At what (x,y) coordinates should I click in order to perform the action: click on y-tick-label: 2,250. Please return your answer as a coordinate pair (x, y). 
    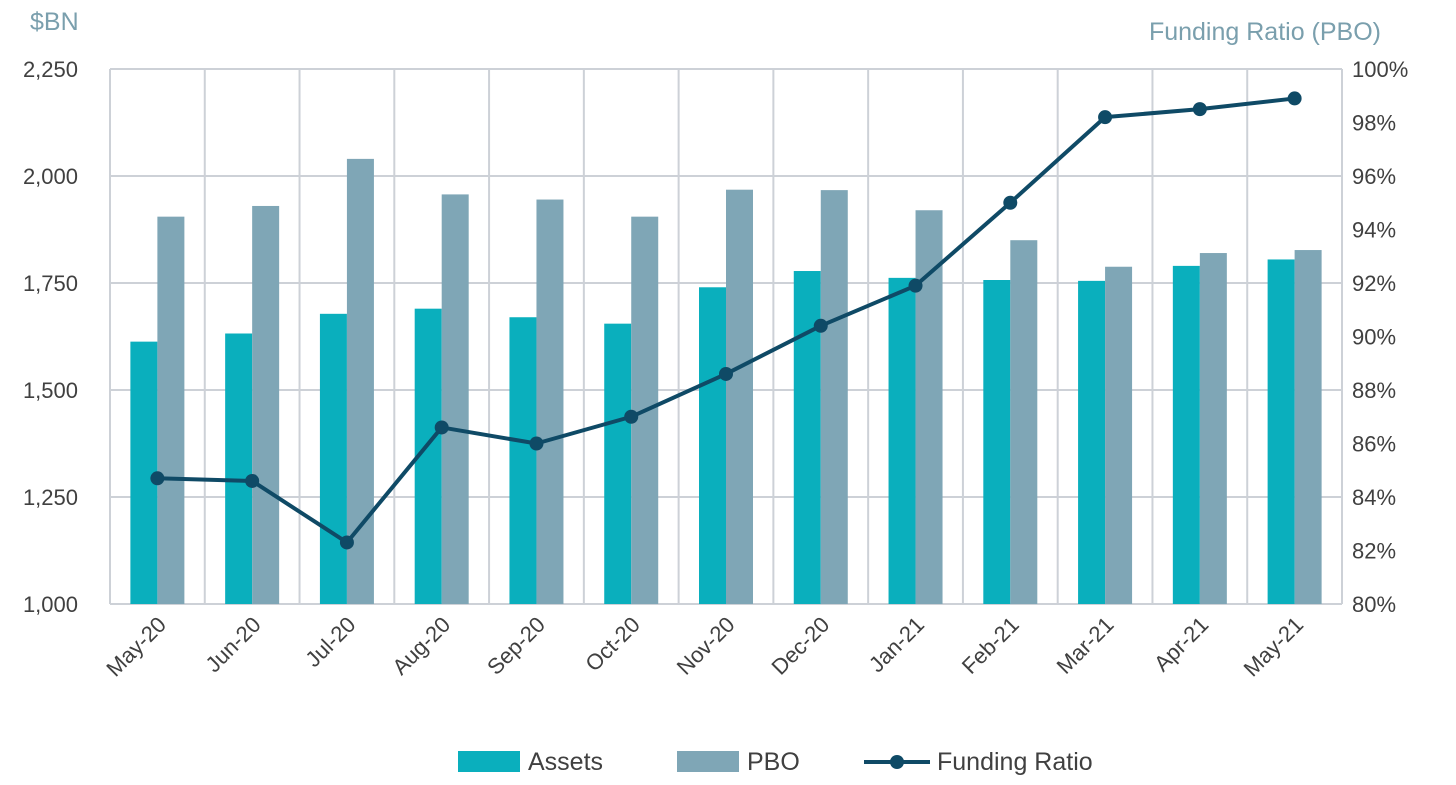
    Looking at the image, I should click on (50, 69).